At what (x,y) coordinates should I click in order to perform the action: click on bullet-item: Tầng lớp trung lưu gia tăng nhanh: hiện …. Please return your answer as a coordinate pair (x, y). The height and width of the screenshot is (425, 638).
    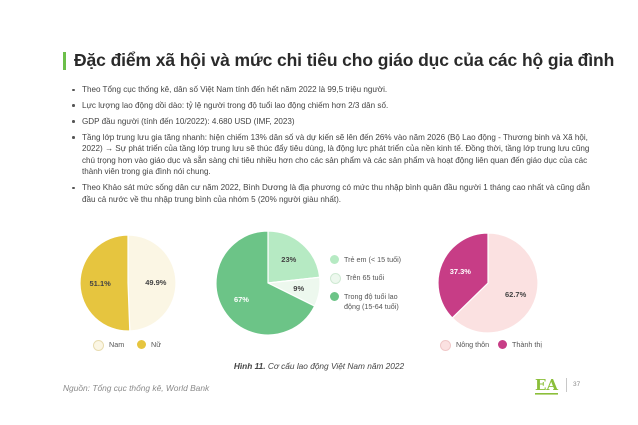
    Looking at the image, I should click on (336, 155).